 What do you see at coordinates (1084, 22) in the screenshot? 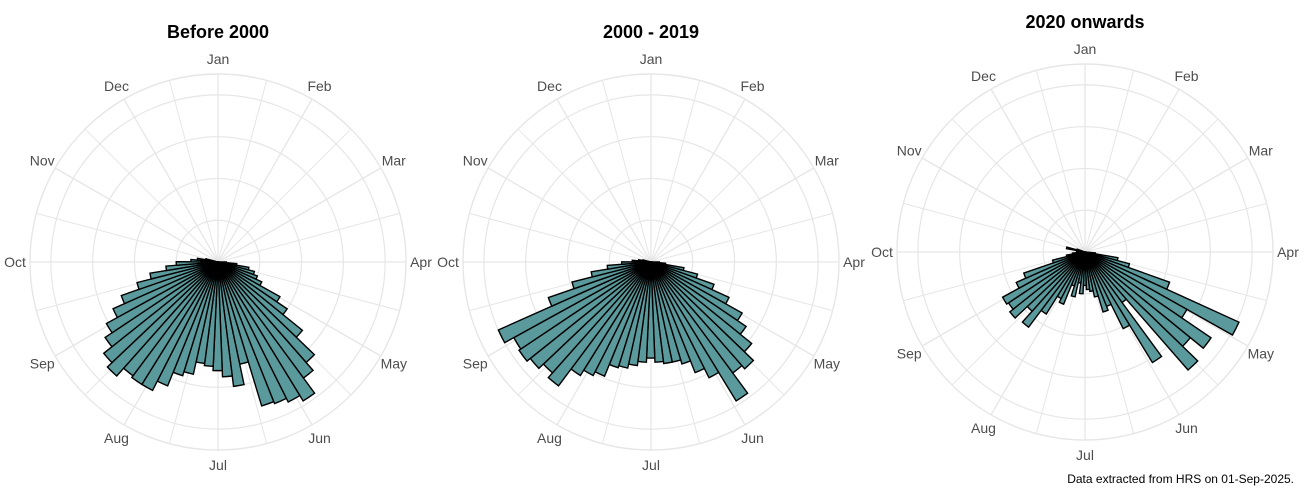
I see `panel-title-2020-onwards: 2020 onwards` at bounding box center [1084, 22].